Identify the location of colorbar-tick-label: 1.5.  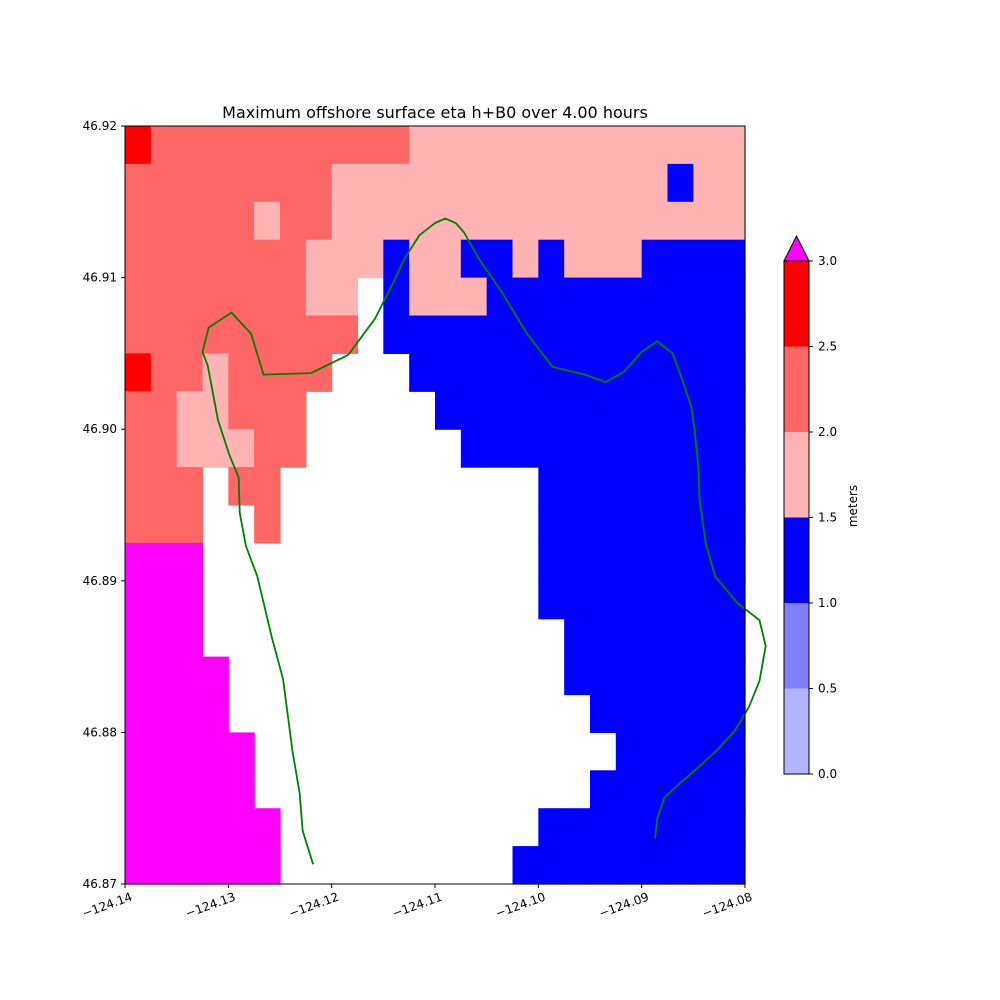
(827, 518).